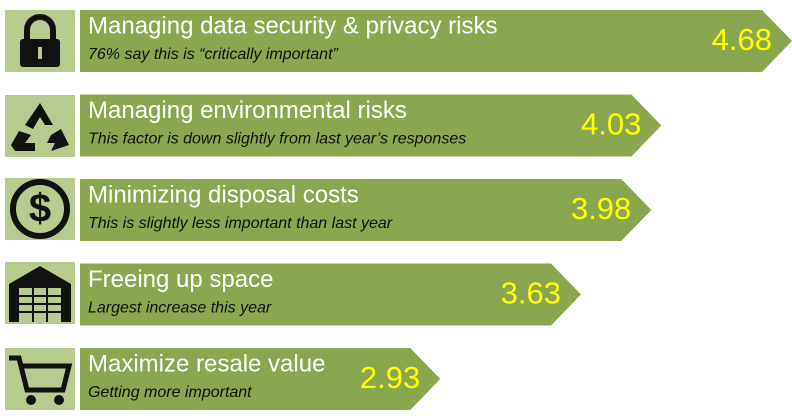  Describe the element at coordinates (170, 392) in the screenshot. I see `bar-note: Getting more important` at that location.